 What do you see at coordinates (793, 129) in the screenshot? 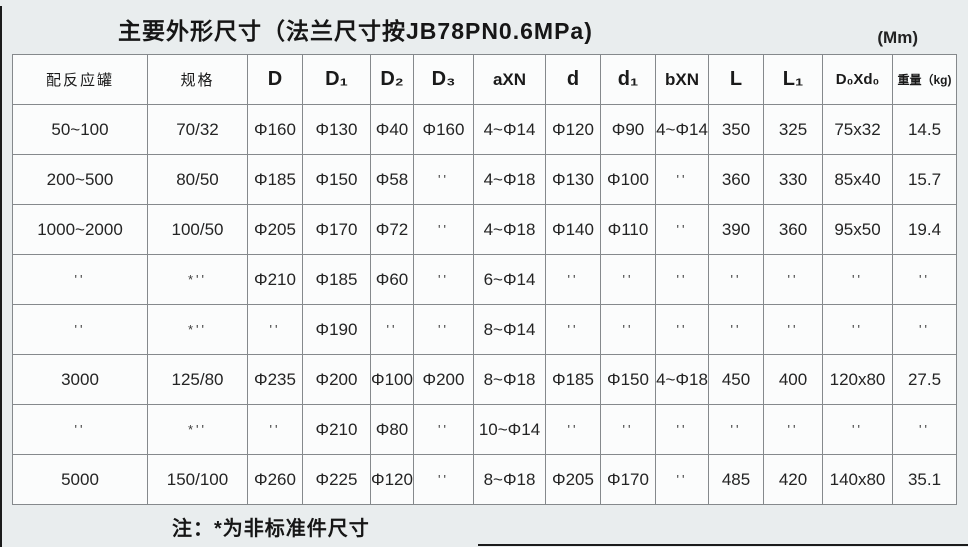
I see `table-cell: 325` at bounding box center [793, 129].